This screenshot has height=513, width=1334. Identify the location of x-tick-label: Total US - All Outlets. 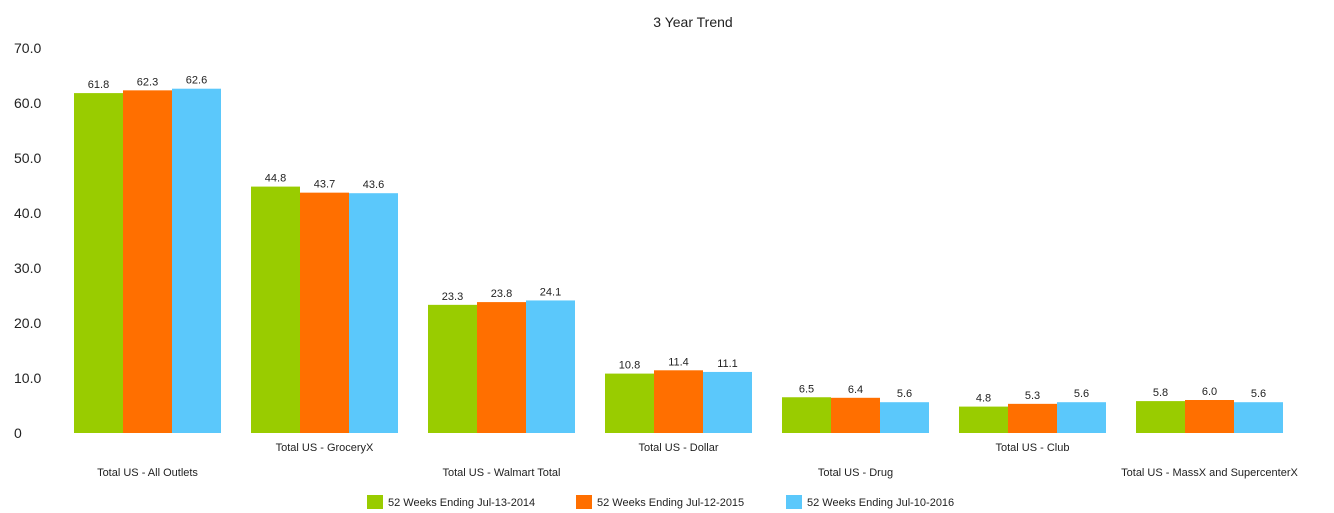
(147, 473).